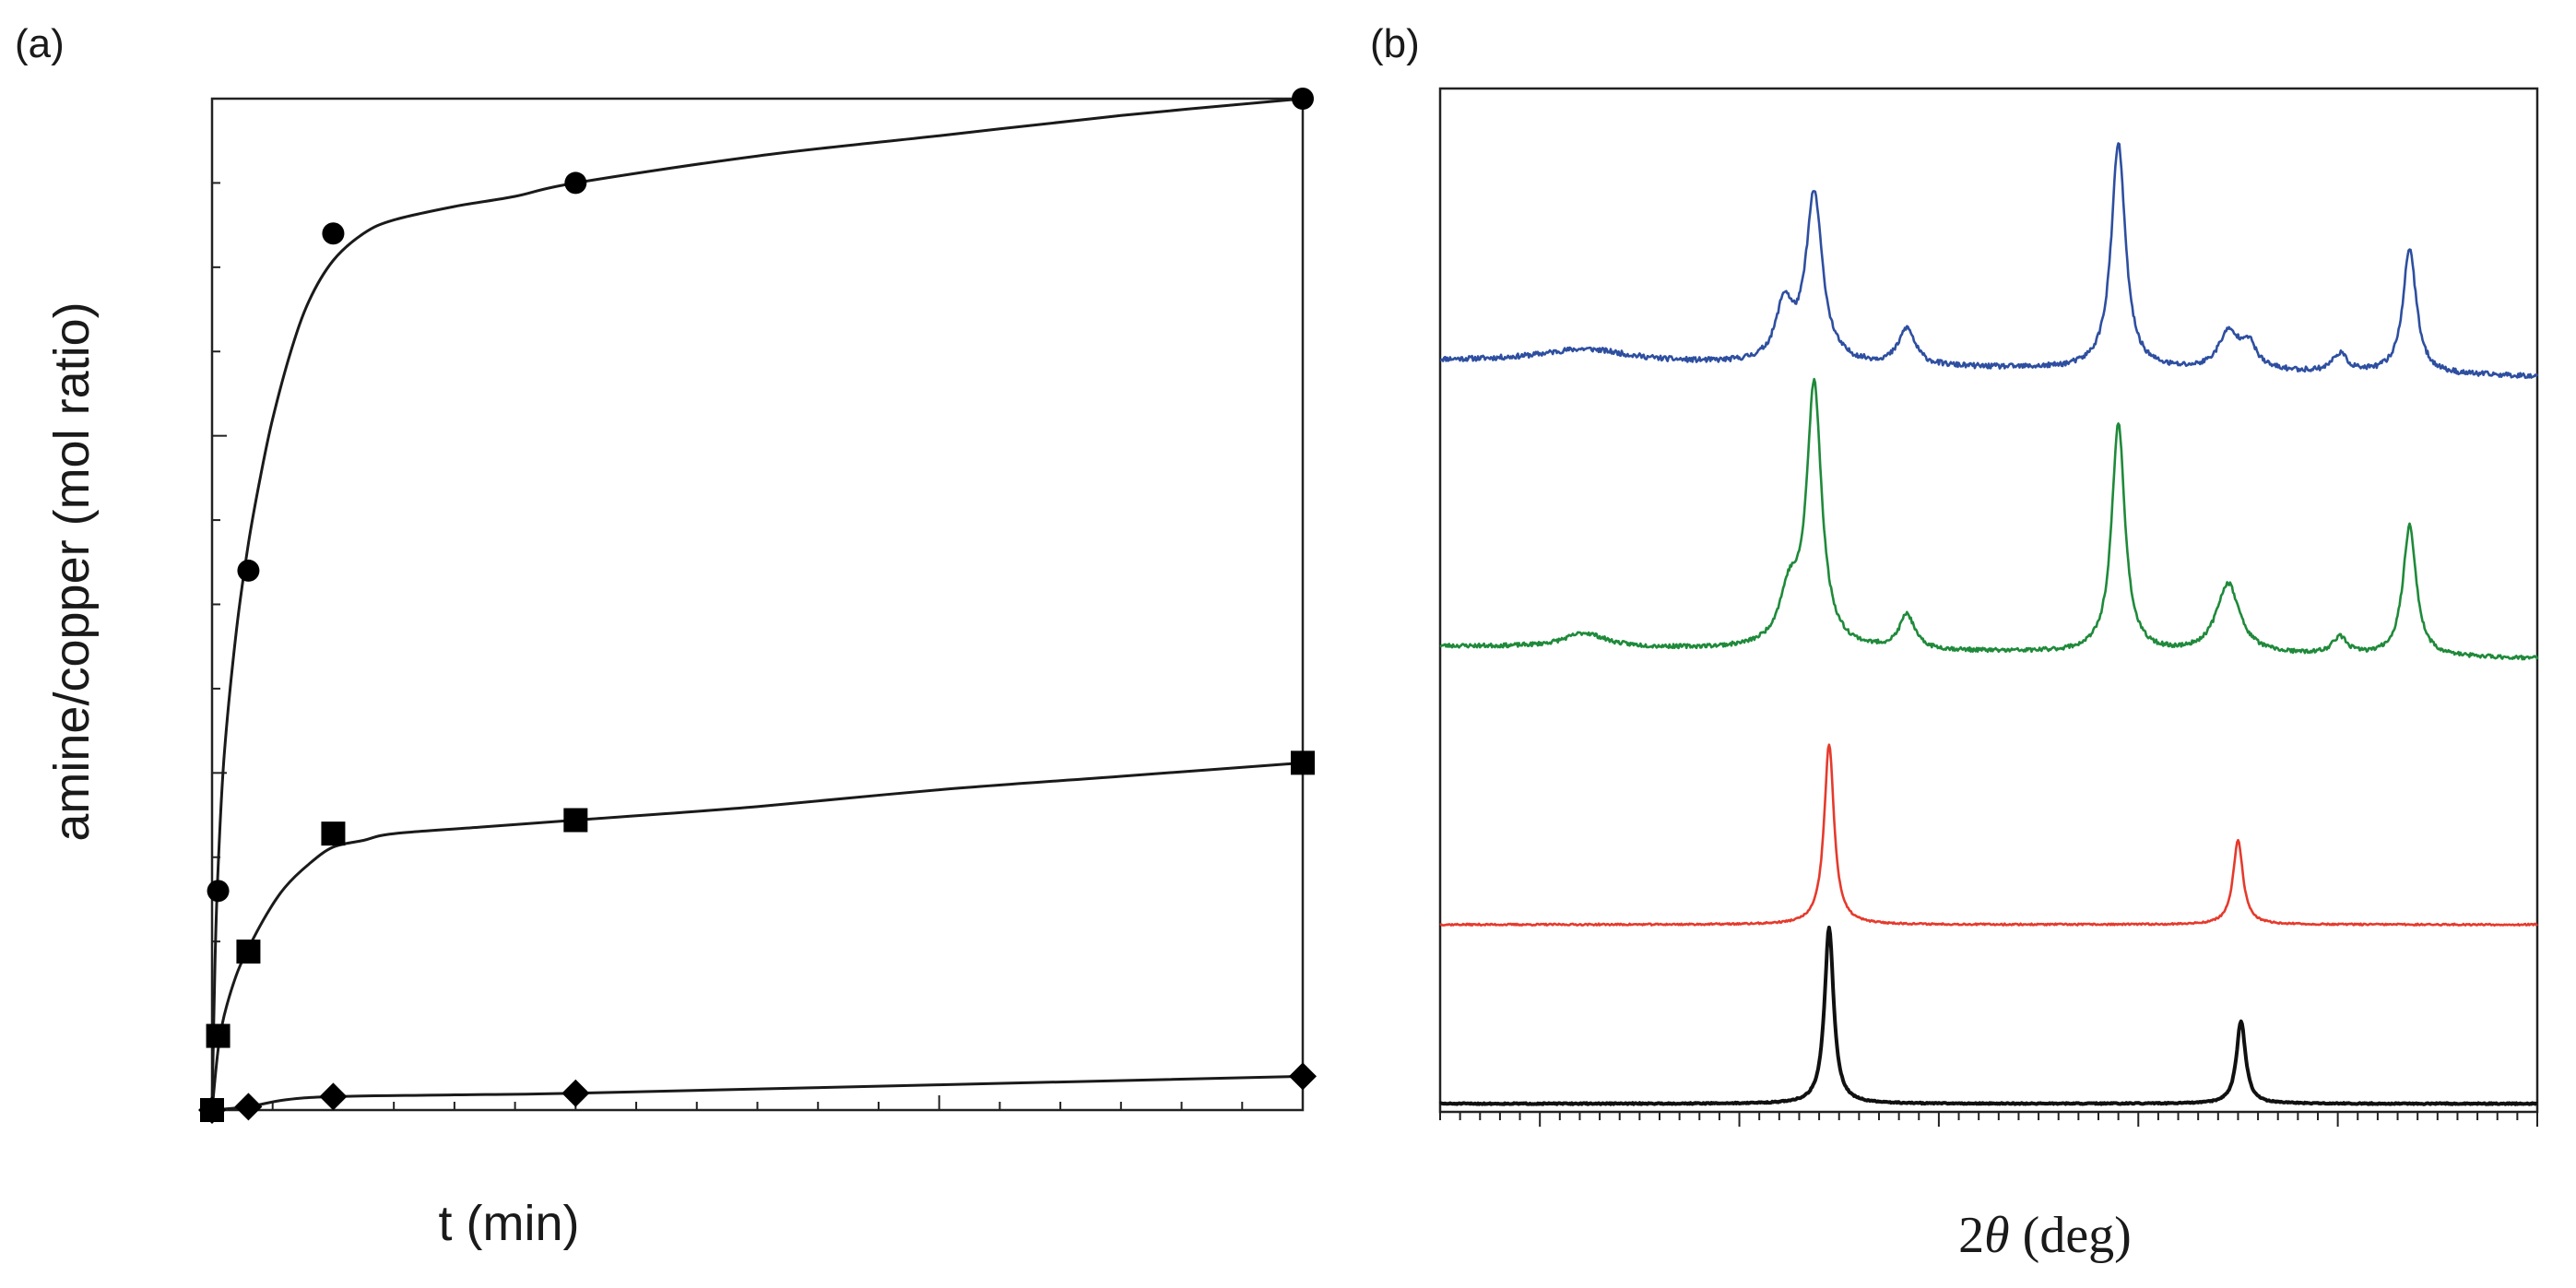 The height and width of the screenshot is (1288, 2576). I want to click on fit-curve-diamonds, so click(757, 1093).